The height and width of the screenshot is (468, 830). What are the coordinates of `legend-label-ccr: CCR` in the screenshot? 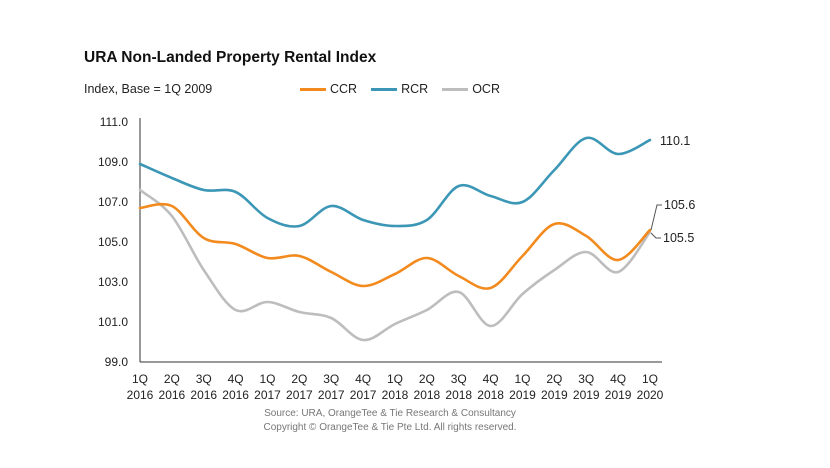 It's located at (344, 89).